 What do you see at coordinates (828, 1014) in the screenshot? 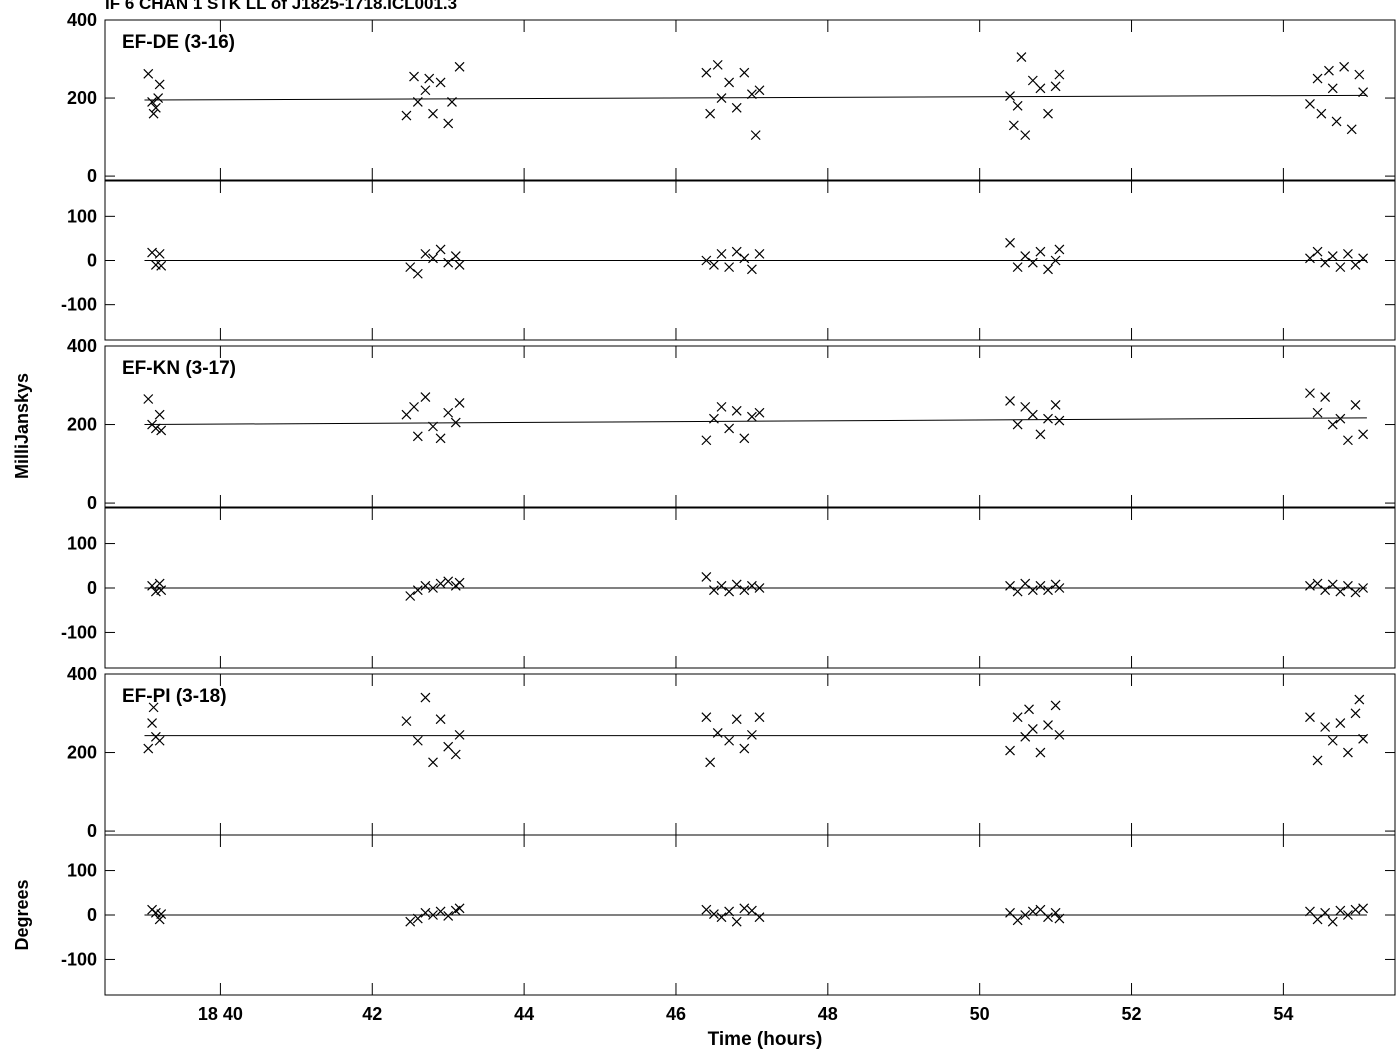
I see `x-tick-label: 48` at bounding box center [828, 1014].